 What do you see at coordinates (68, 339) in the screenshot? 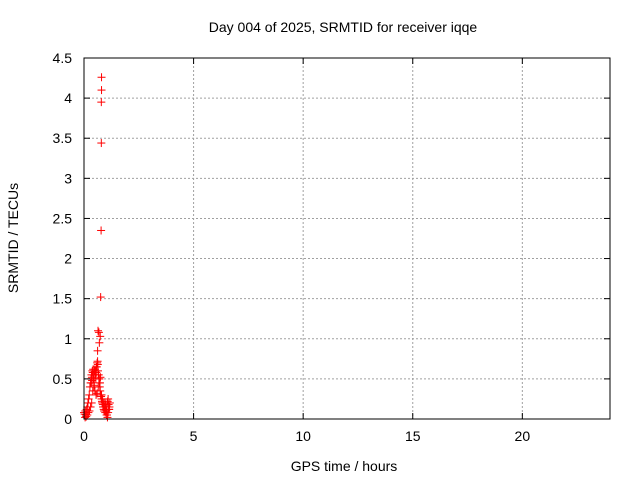
I see `y-tick-label: 1` at bounding box center [68, 339].